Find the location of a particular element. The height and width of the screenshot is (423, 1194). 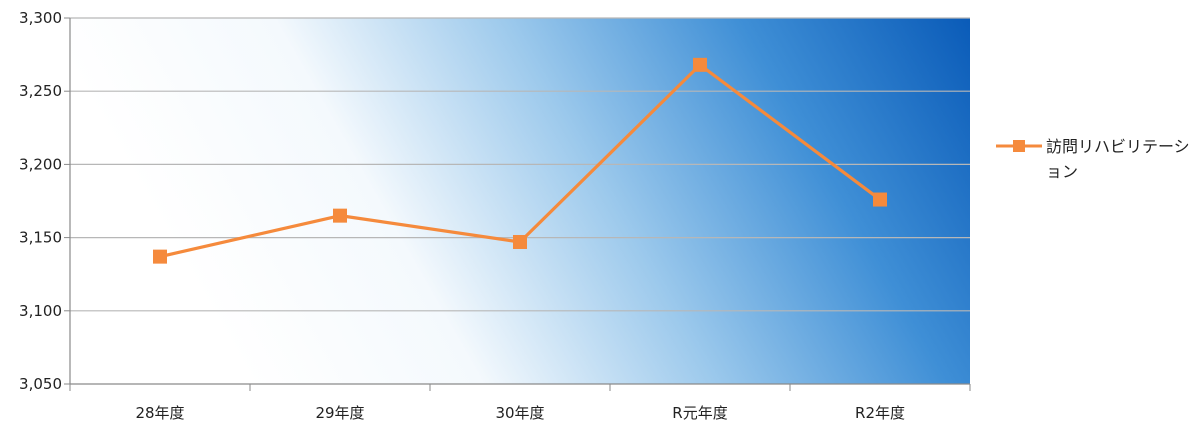

y-tick-label: 3,050 is located at coordinates (40, 384).